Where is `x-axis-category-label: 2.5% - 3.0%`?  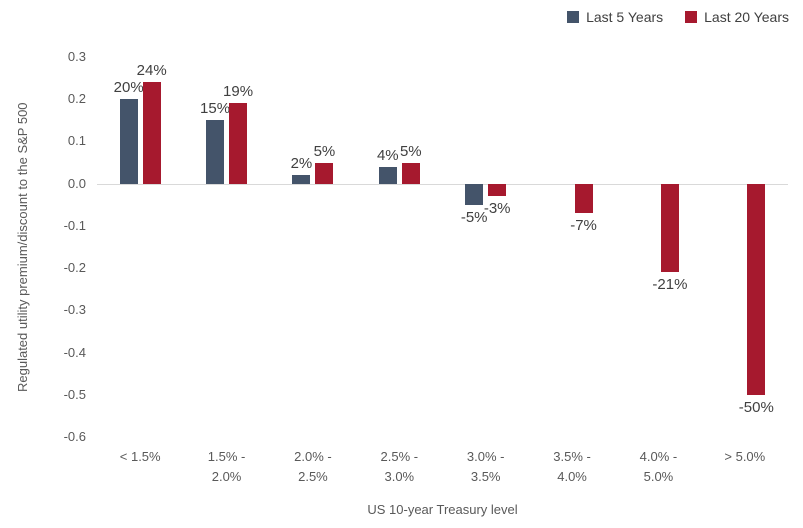 x-axis-category-label: 2.5% - 3.0% is located at coordinates (399, 466).